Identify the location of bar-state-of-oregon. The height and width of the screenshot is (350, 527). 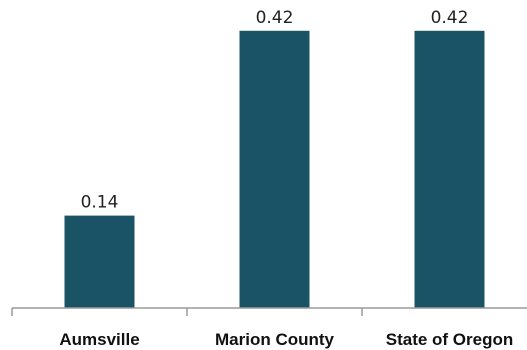
(449, 169).